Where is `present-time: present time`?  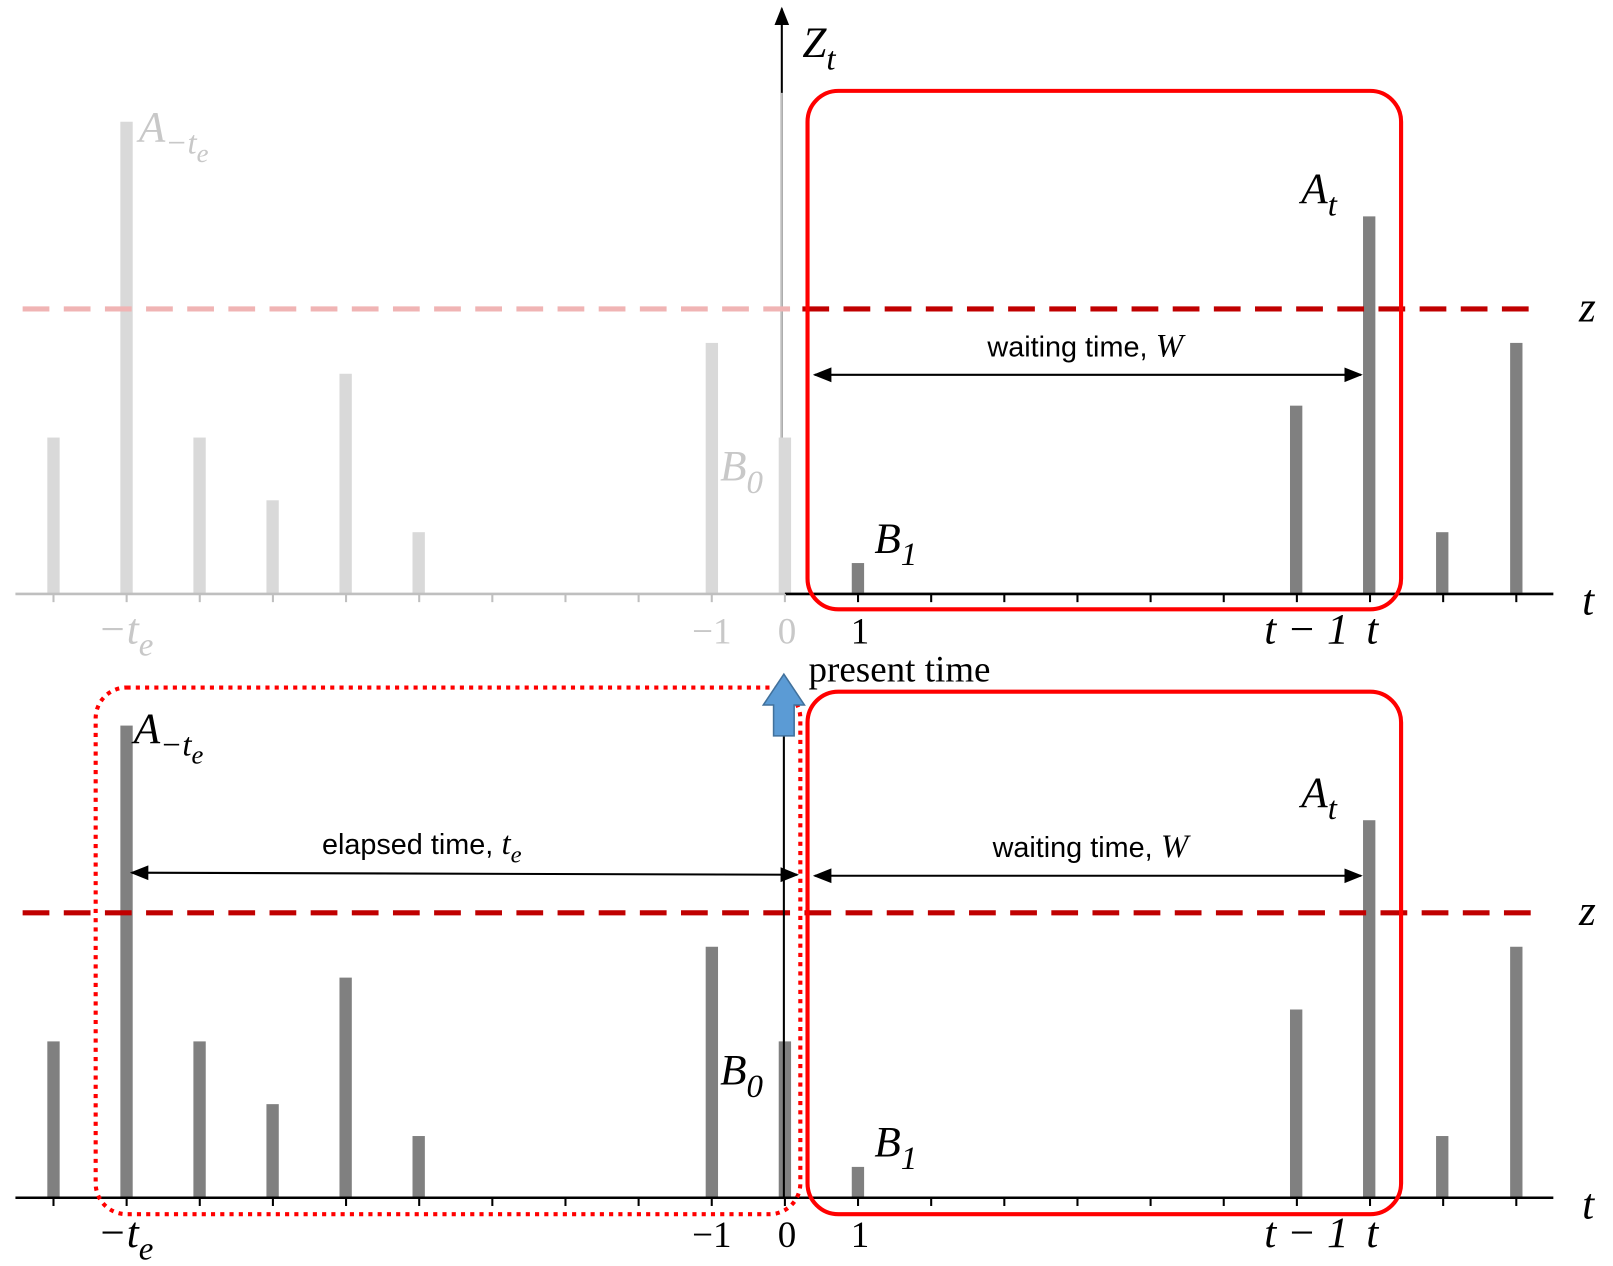 present-time: present time is located at coordinates (900, 669).